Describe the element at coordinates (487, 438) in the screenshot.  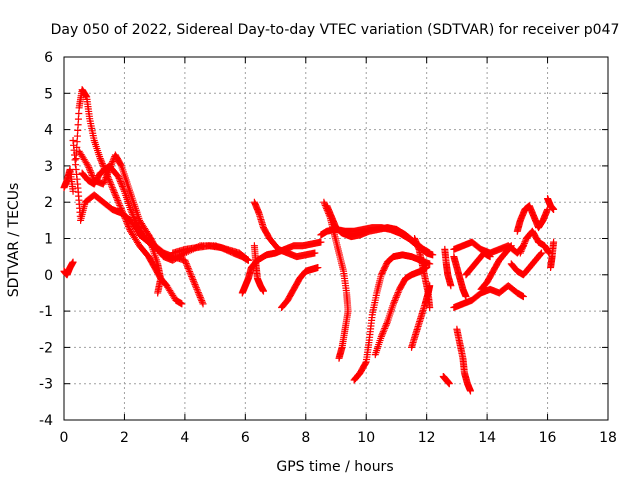
I see `x-tick-label: 14` at that location.